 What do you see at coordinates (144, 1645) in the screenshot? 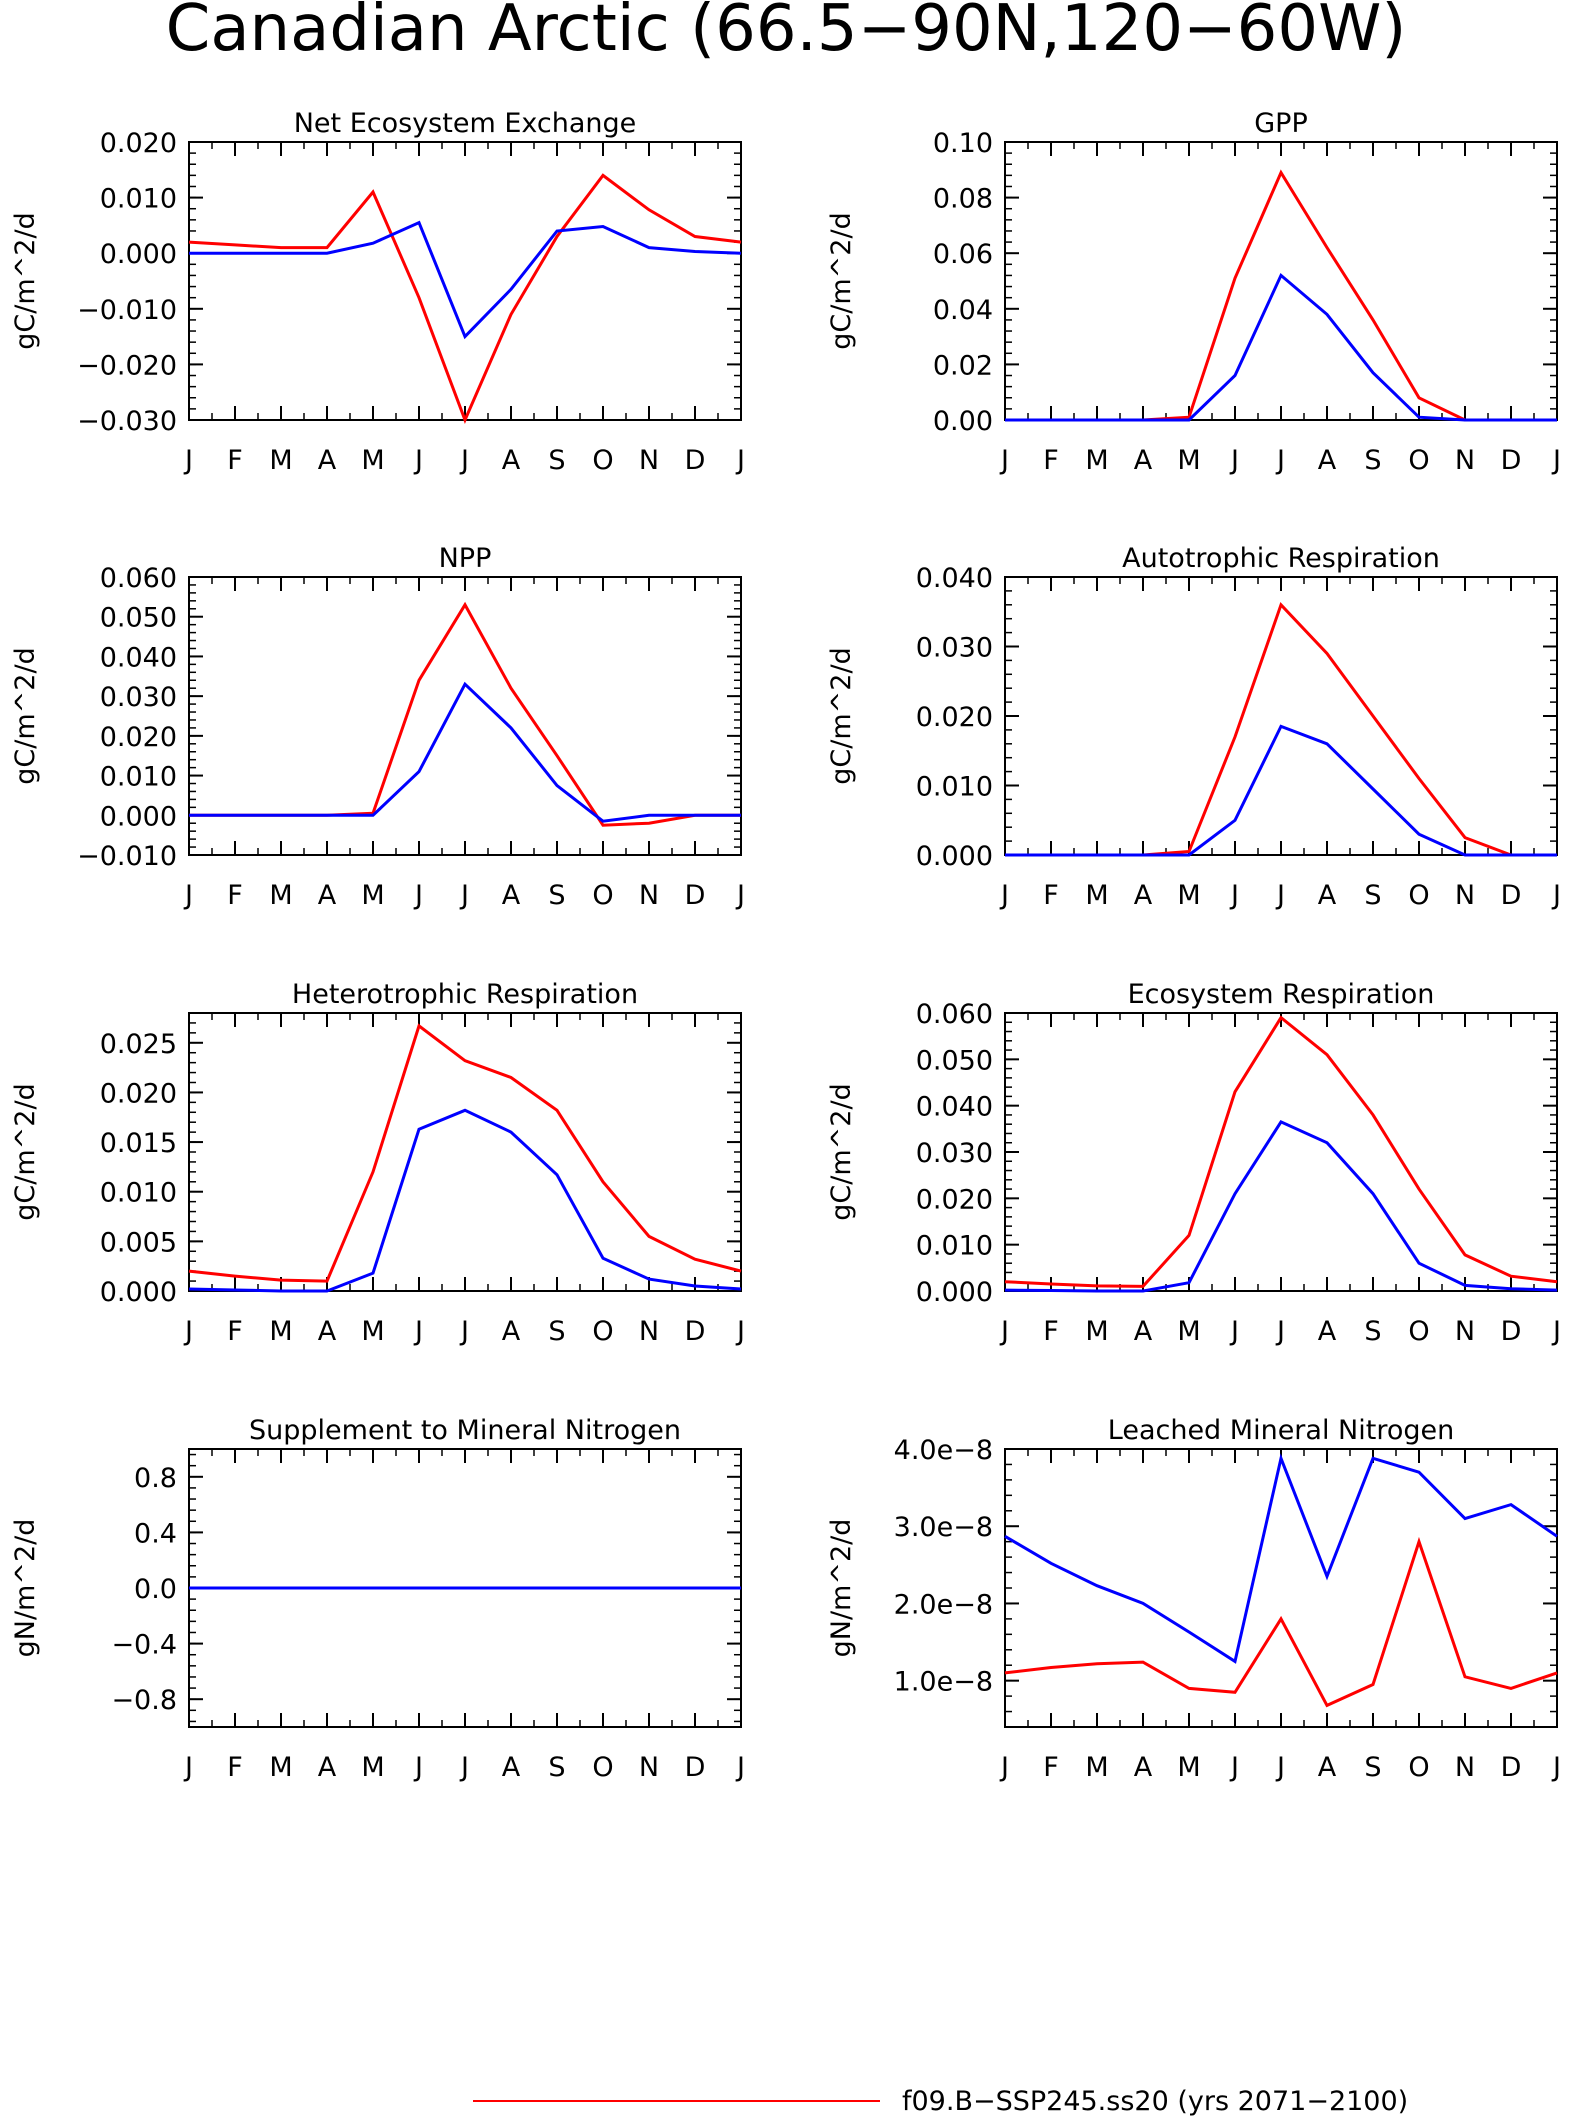
I see `y-tick-label: −0.4` at bounding box center [144, 1645].